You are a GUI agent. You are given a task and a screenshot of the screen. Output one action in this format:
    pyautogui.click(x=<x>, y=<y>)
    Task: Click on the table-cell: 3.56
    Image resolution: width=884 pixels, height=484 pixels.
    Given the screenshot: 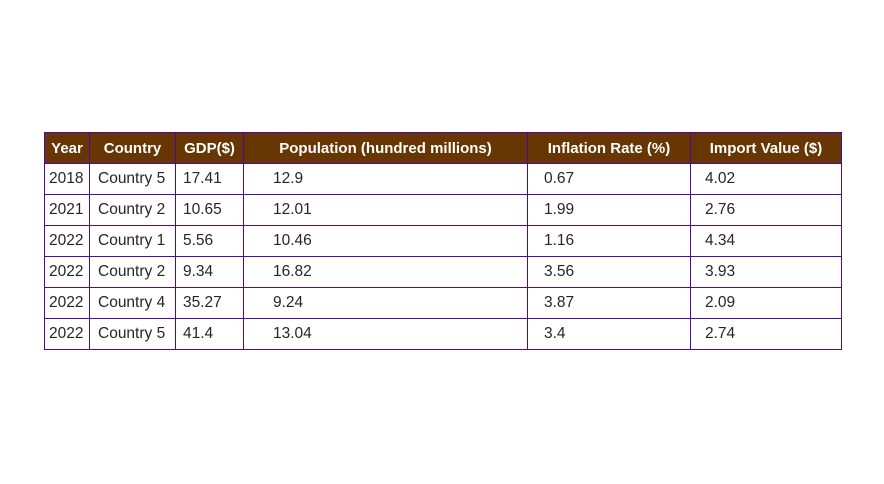 What is the action you would take?
    pyautogui.click(x=609, y=272)
    